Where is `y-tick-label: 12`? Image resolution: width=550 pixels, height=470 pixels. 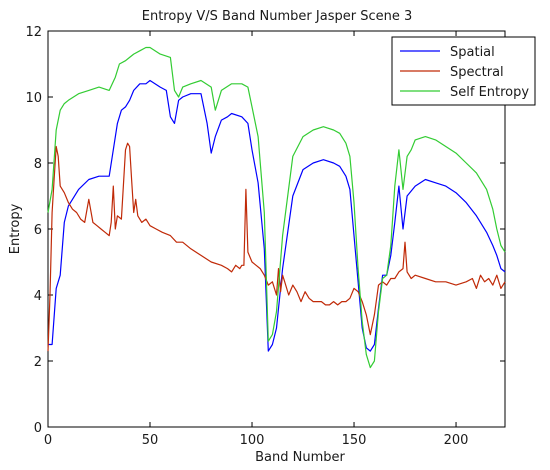
y-tick-label: 12 is located at coordinates (33, 32).